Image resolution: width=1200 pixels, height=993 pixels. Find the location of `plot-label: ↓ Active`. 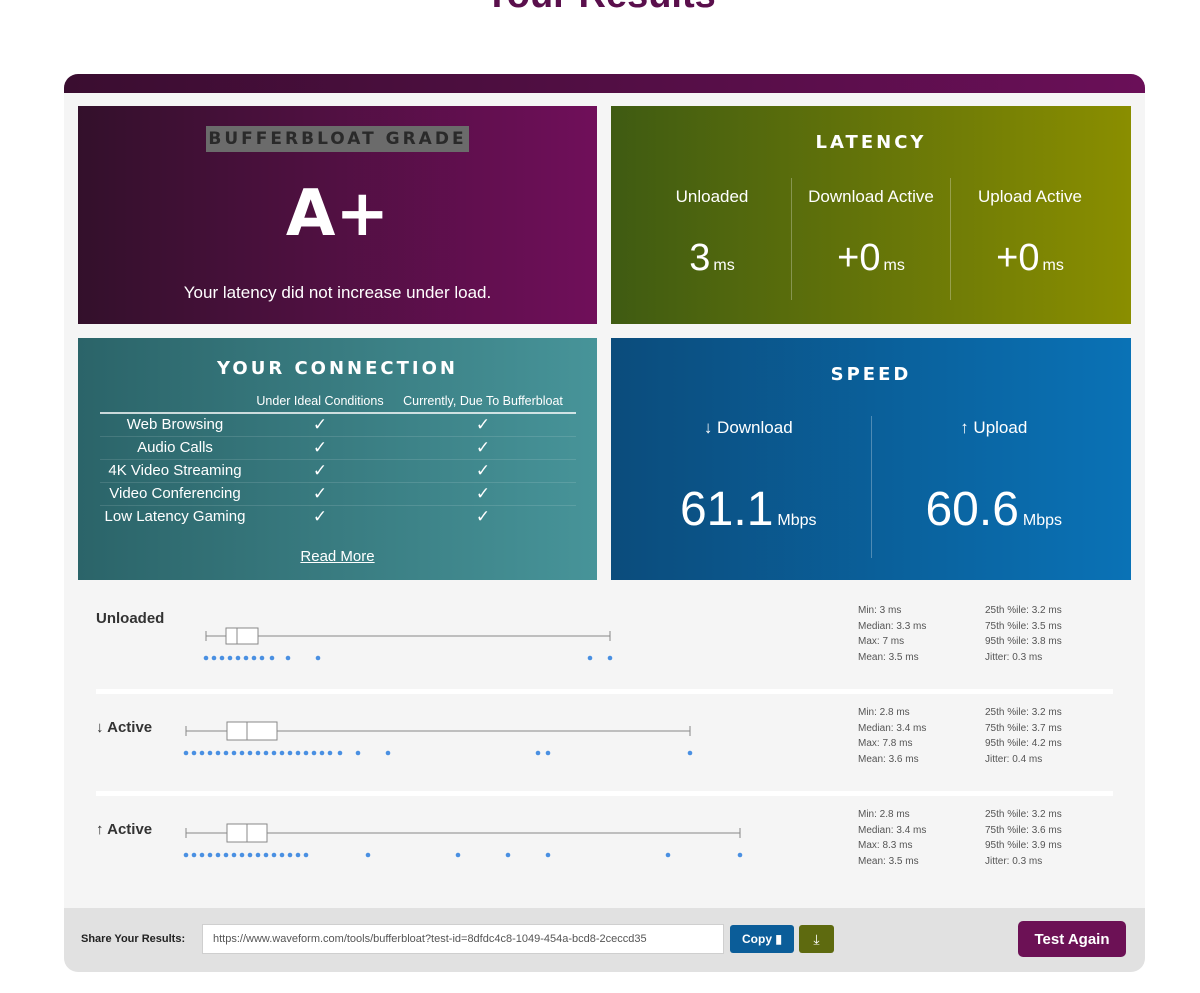

plot-label: ↓ Active is located at coordinates (124, 727).